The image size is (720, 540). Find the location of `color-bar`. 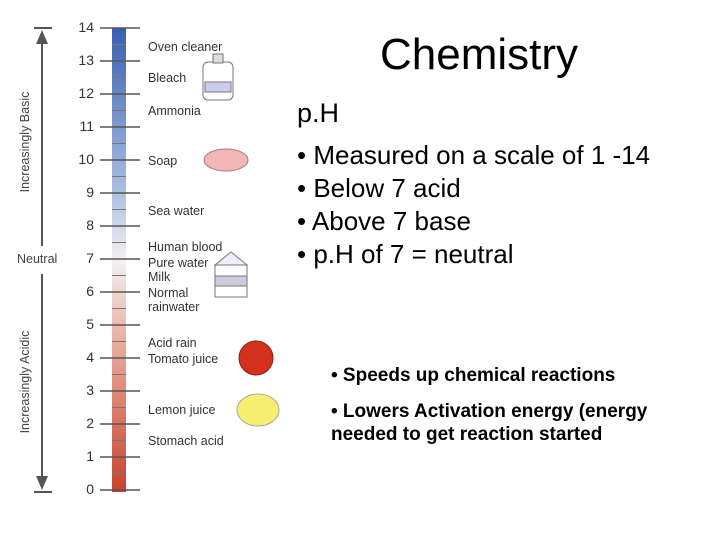

color-bar is located at coordinates (119, 260).